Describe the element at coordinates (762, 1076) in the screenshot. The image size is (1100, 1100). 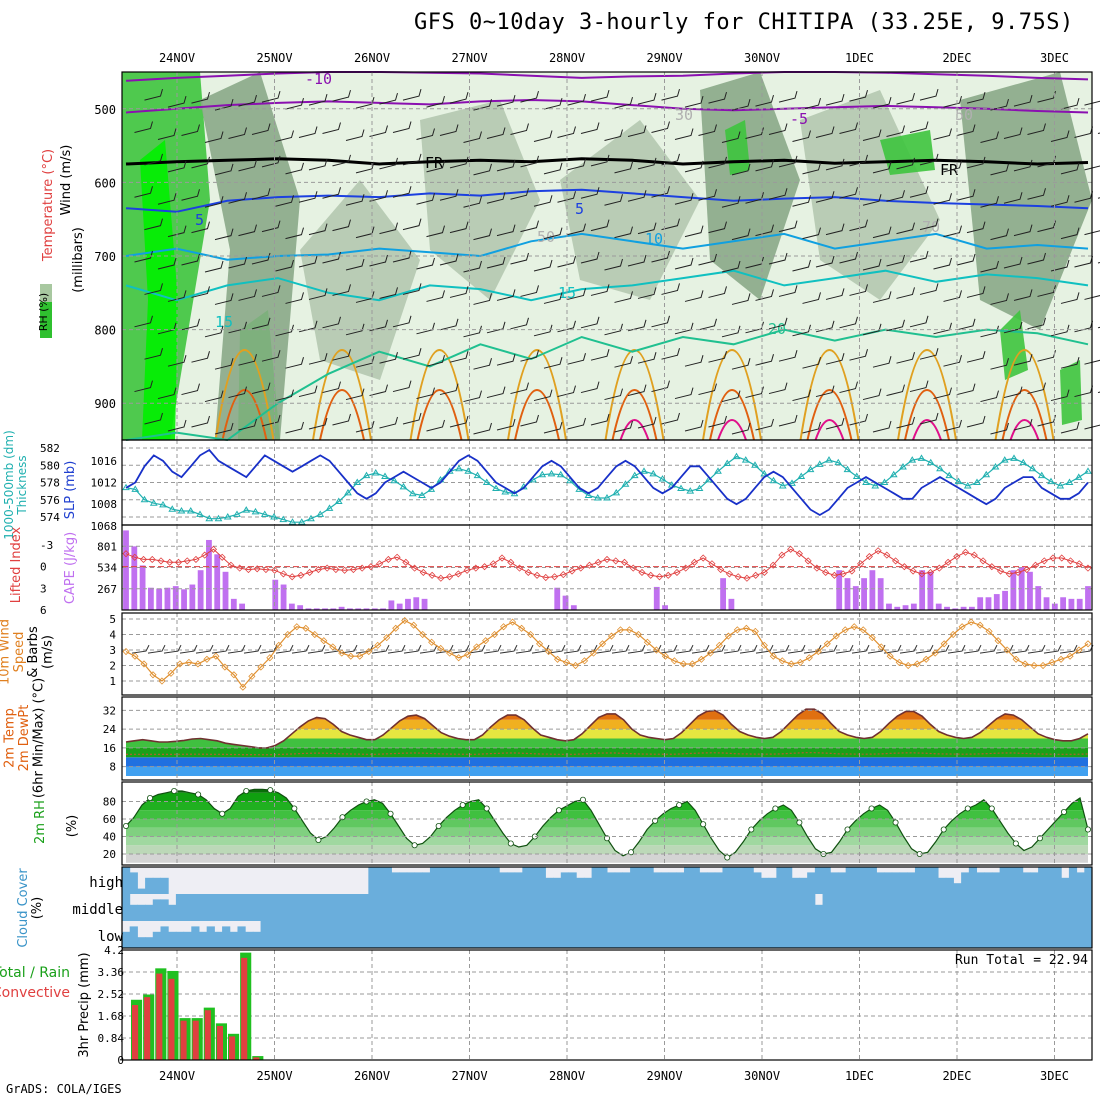
I see `bottom-day-label-30NOV: 30NOV` at that location.